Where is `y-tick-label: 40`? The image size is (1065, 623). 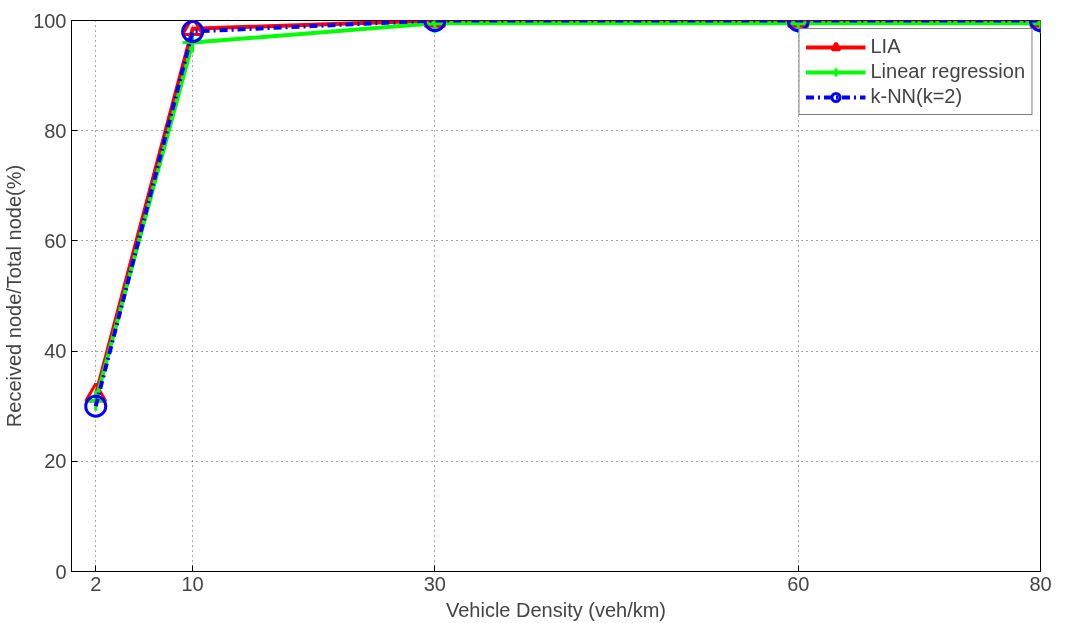
y-tick-label: 40 is located at coordinates (55, 351).